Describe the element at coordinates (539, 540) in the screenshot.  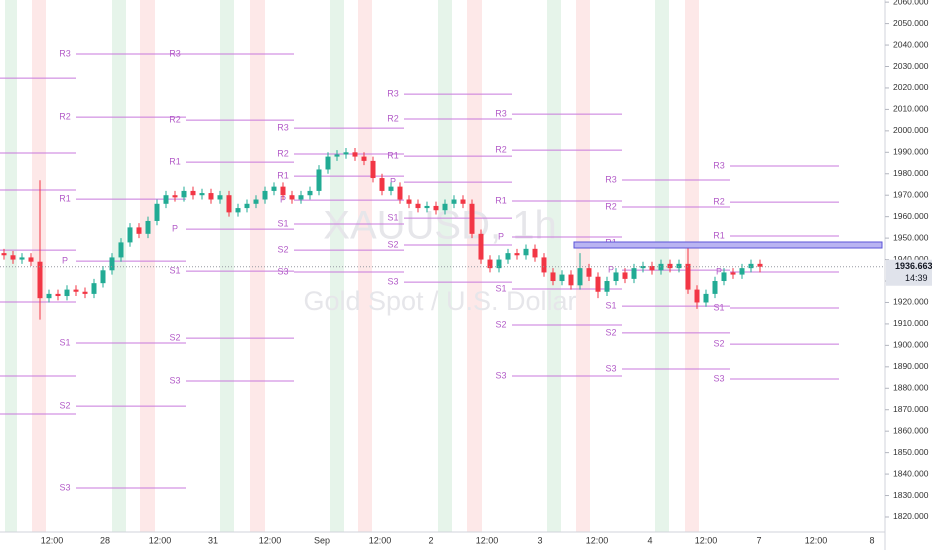
I see `x-tick-label: 3` at that location.